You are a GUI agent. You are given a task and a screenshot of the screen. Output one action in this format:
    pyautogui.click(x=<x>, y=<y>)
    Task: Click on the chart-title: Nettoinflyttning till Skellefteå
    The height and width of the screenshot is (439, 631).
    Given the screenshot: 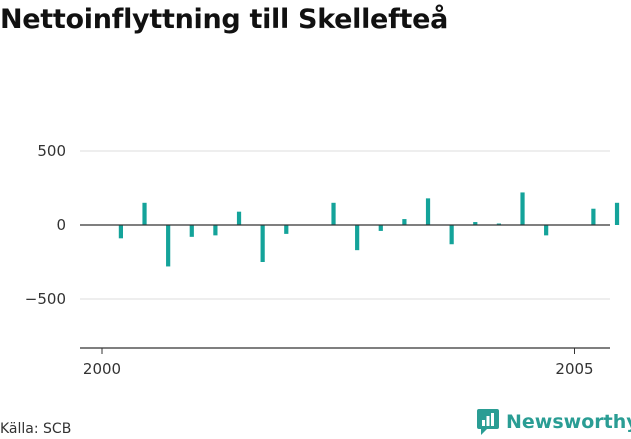 What is the action you would take?
    pyautogui.click(x=224, y=19)
    